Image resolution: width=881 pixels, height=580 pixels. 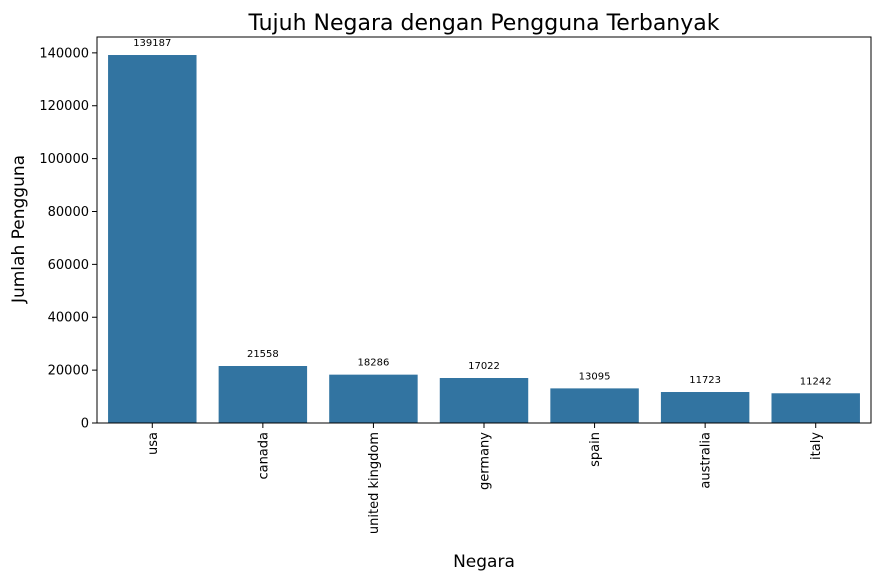 I want to click on y-tick-label: 20000, so click(x=68, y=371).